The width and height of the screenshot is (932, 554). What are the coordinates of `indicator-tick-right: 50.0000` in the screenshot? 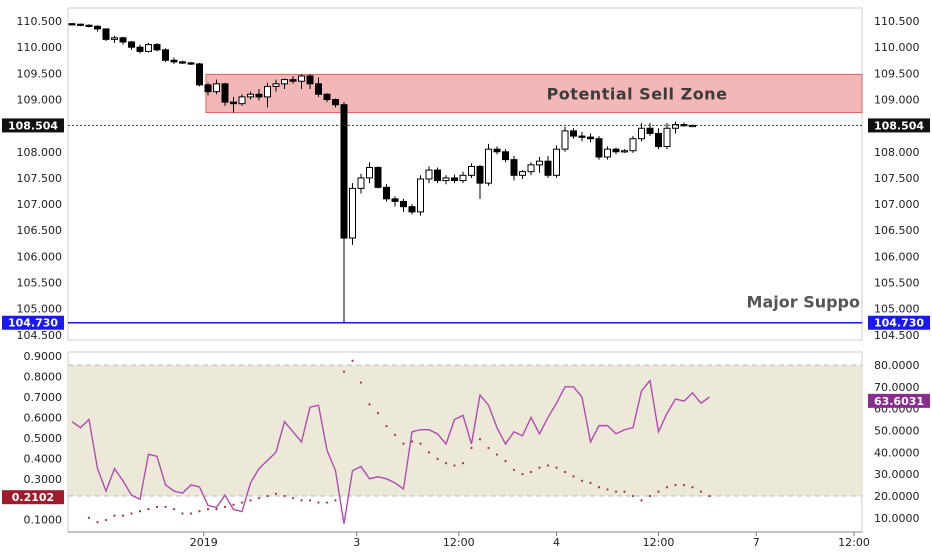 It's located at (897, 431).